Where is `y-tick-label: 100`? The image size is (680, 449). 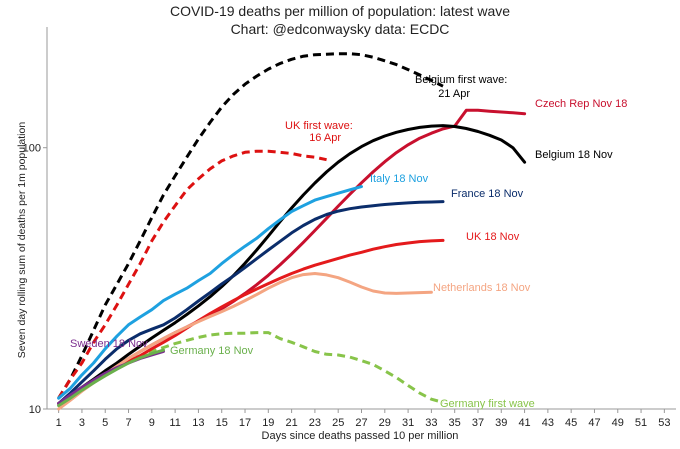
y-tick-label: 100 is located at coordinates (32, 149).